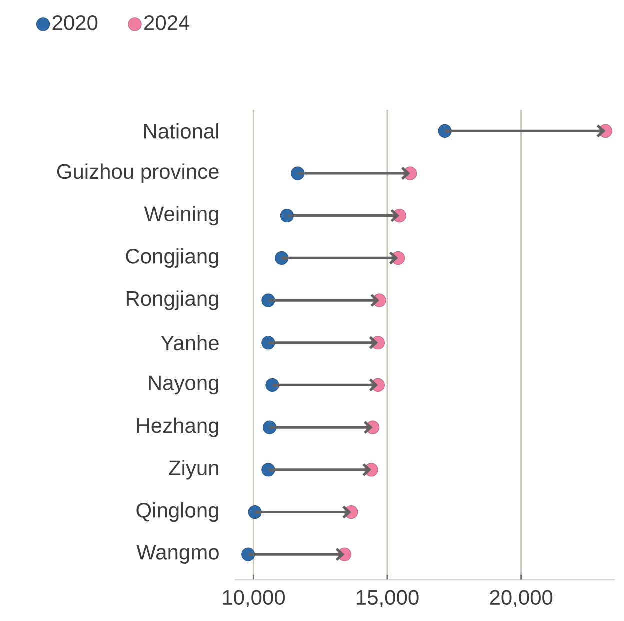 This screenshot has height=621, width=624. Describe the element at coordinates (521, 599) in the screenshot. I see `x-tick-label: 20,000` at that location.